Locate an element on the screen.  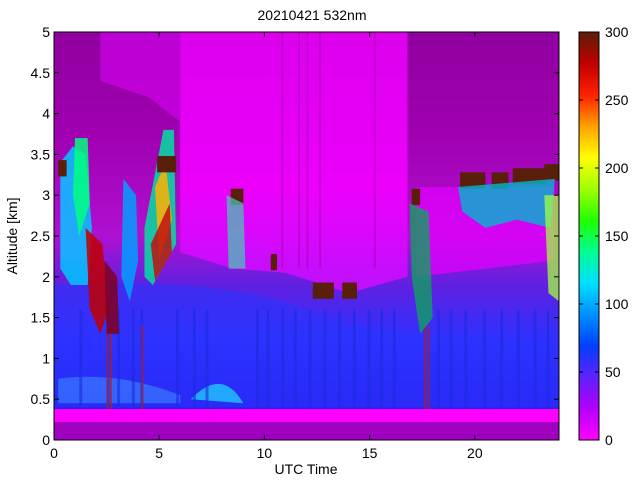
x-axis-label: UTC Time is located at coordinates (306, 469).